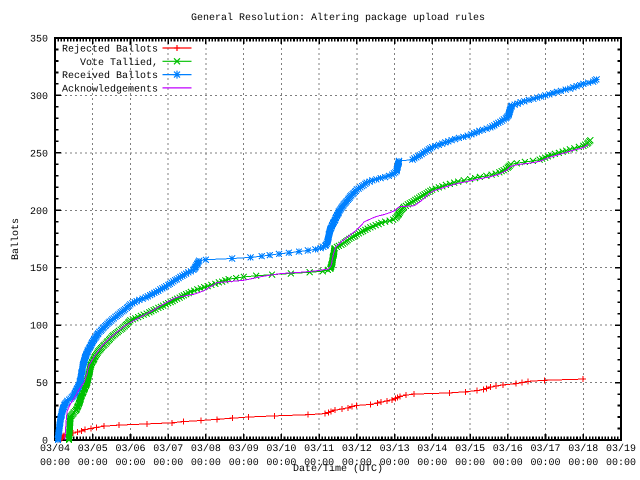  What do you see at coordinates (206, 449) in the screenshot?
I see `svg-text: 03/08` at bounding box center [206, 449].